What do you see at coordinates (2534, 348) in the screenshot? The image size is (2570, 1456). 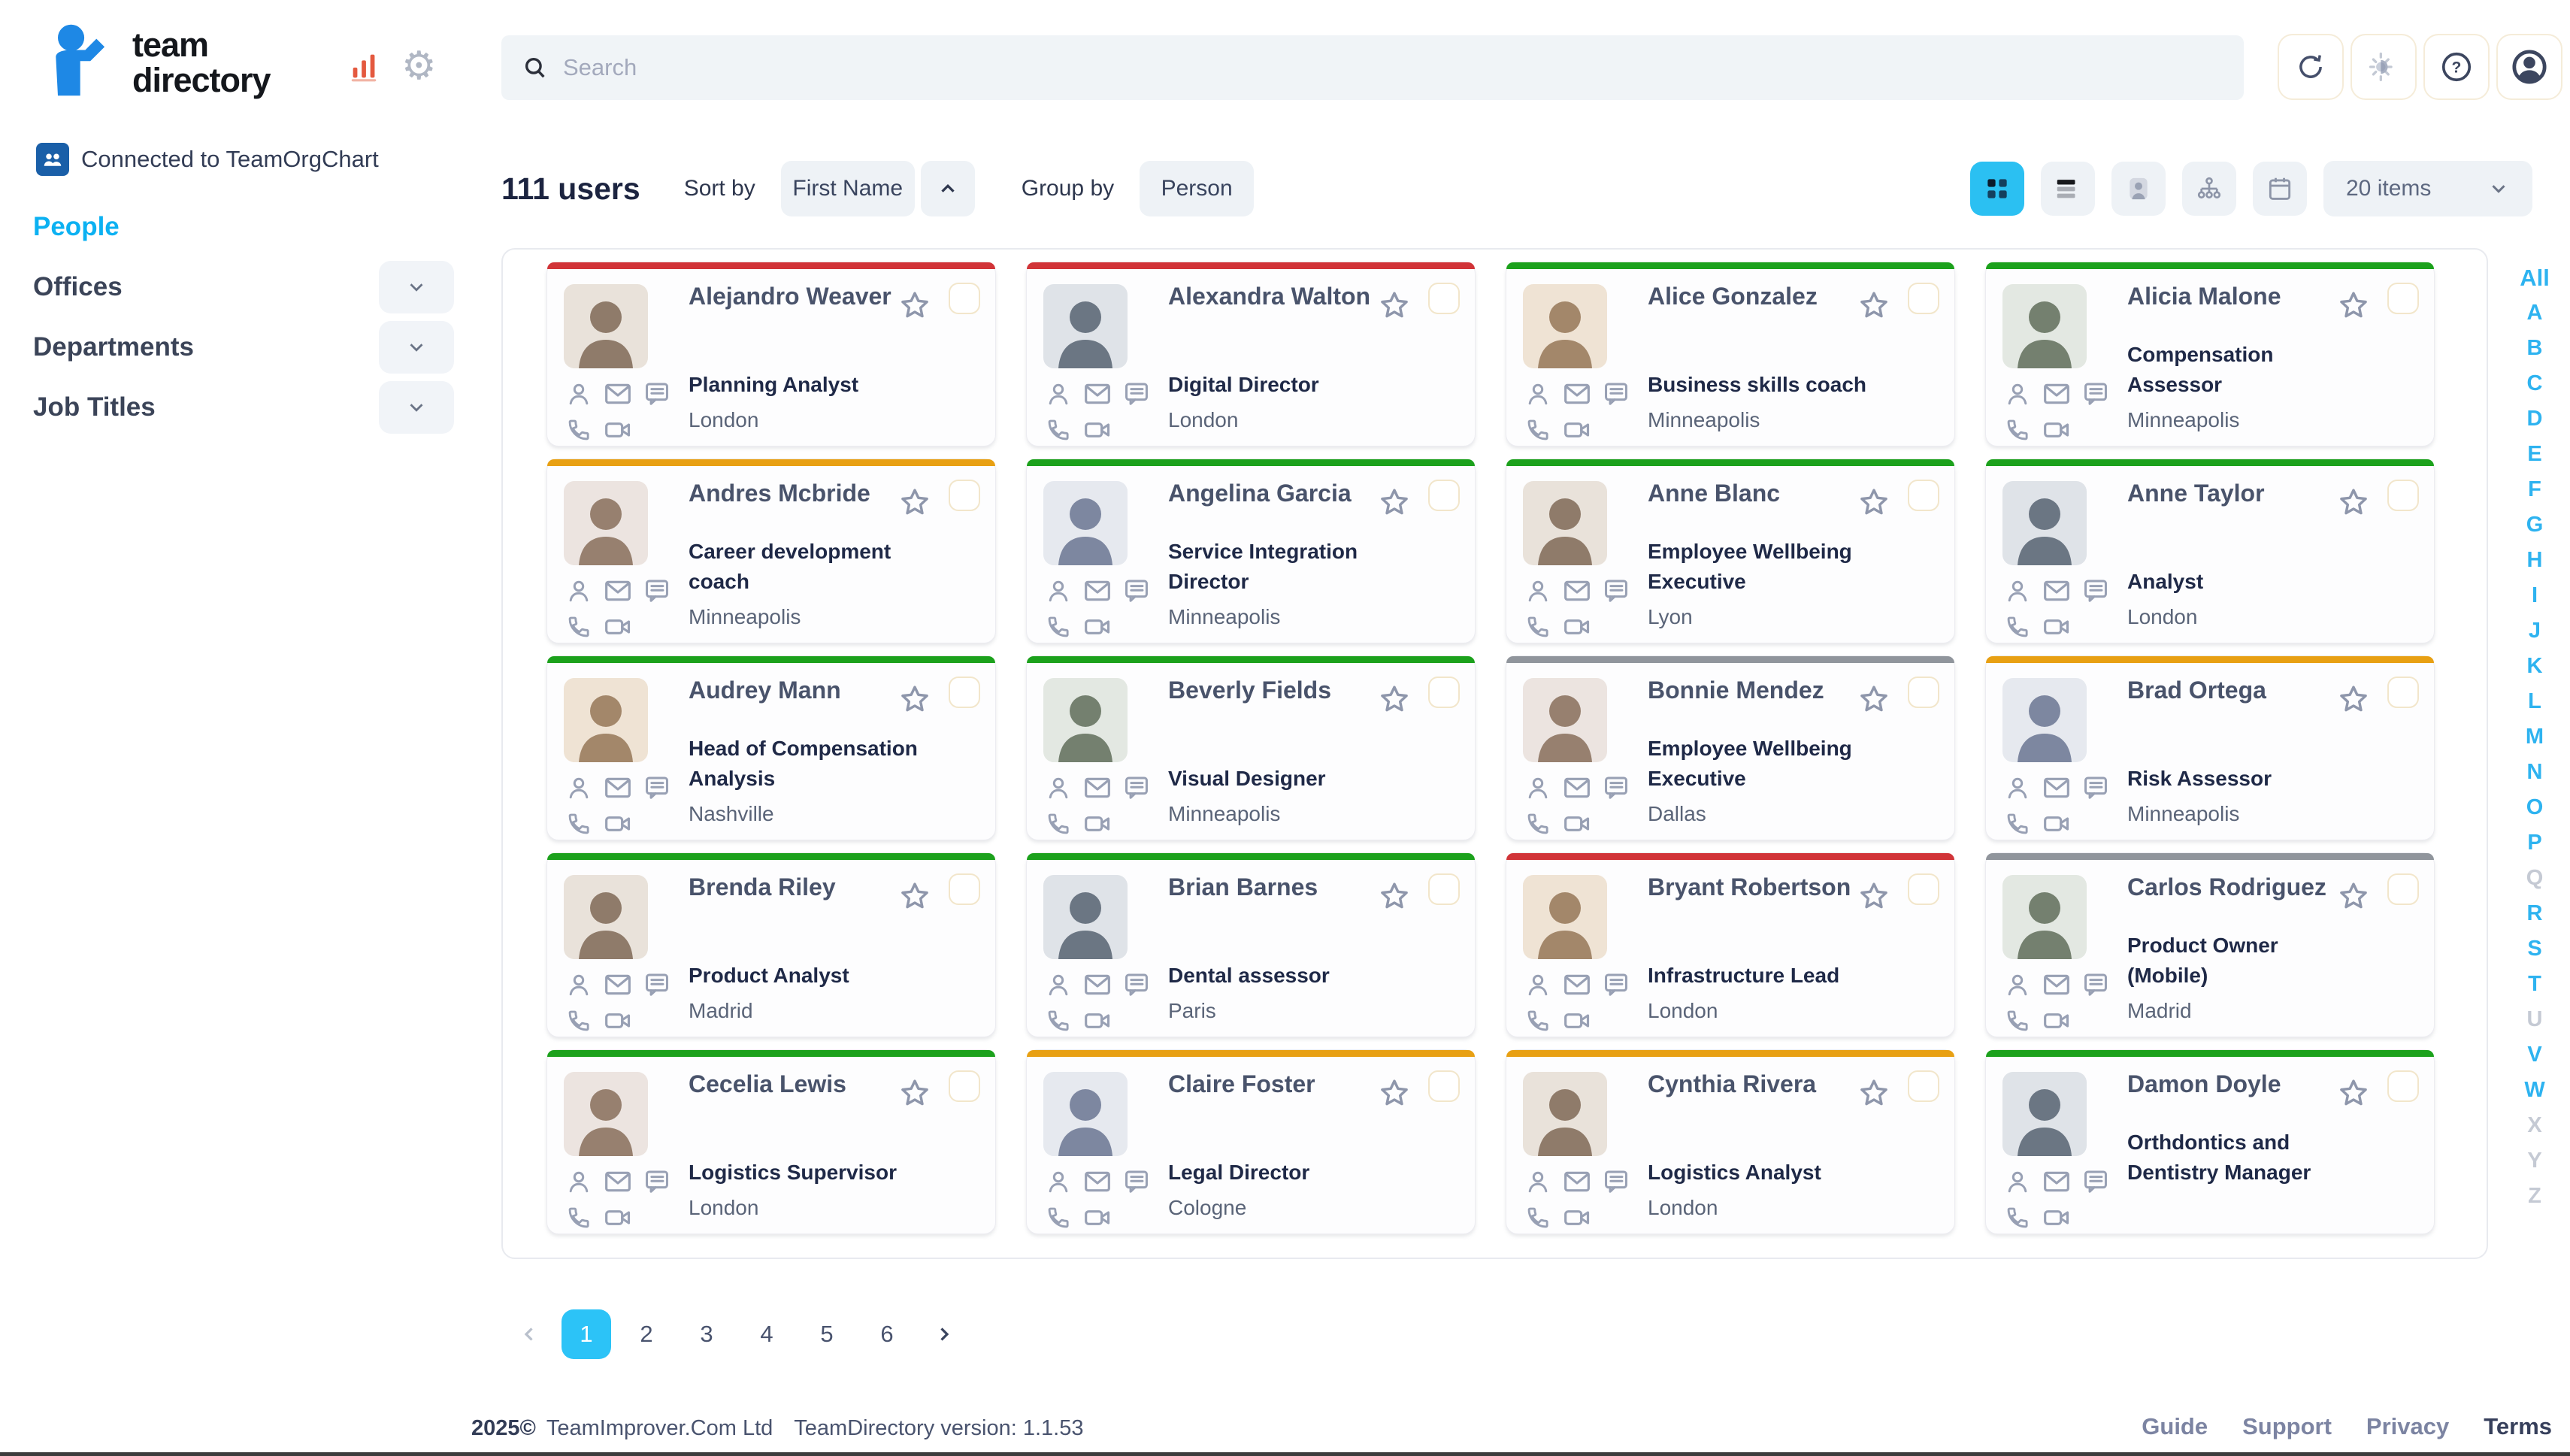 I see `alphabet-letter-b: B` at bounding box center [2534, 348].